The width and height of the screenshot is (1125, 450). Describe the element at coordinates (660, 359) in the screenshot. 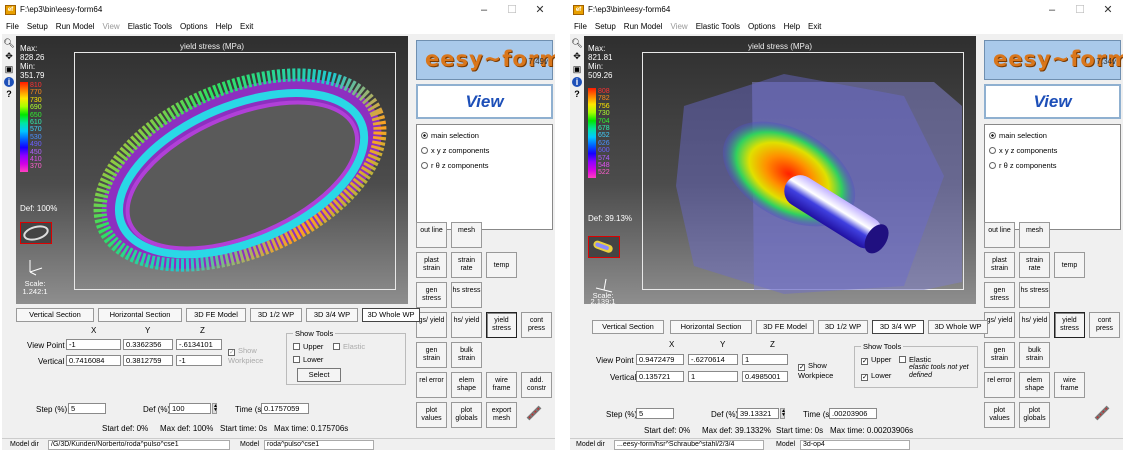

I see `view-point-x-input: 0.9472479` at that location.